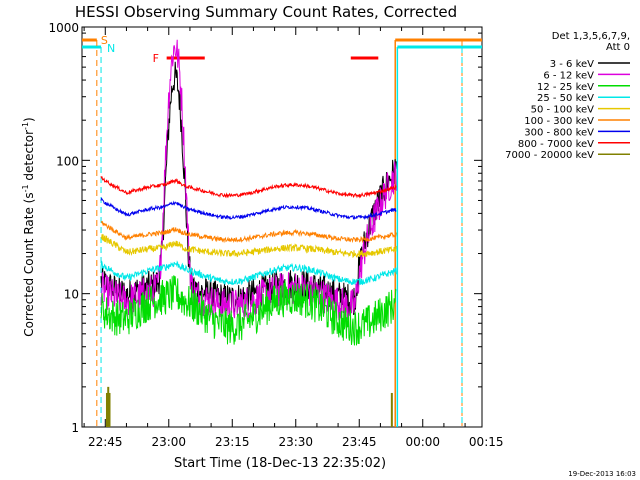  Describe the element at coordinates (618, 47) in the screenshot. I see `legend-header-attenuator: Att 0` at that location.